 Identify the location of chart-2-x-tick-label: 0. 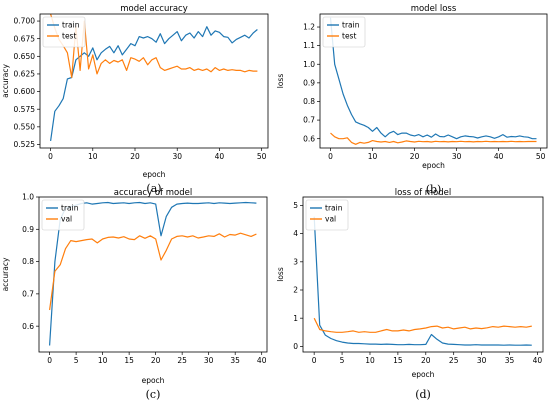
(49, 360).